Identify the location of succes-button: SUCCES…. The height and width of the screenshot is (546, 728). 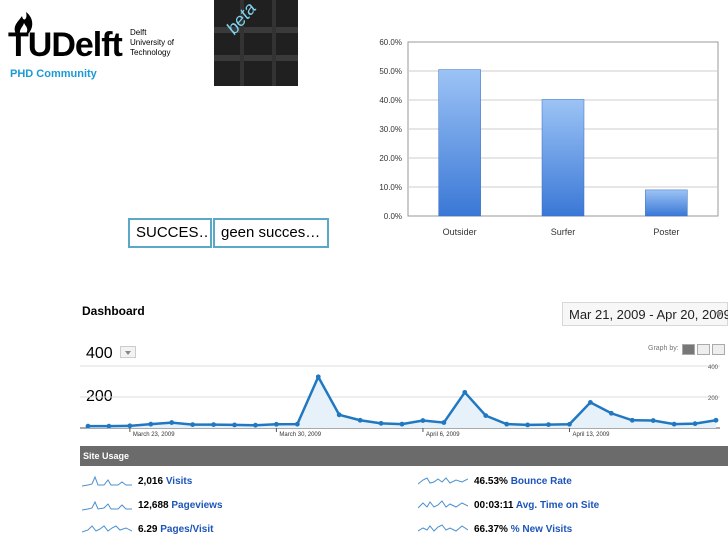
(170, 233).